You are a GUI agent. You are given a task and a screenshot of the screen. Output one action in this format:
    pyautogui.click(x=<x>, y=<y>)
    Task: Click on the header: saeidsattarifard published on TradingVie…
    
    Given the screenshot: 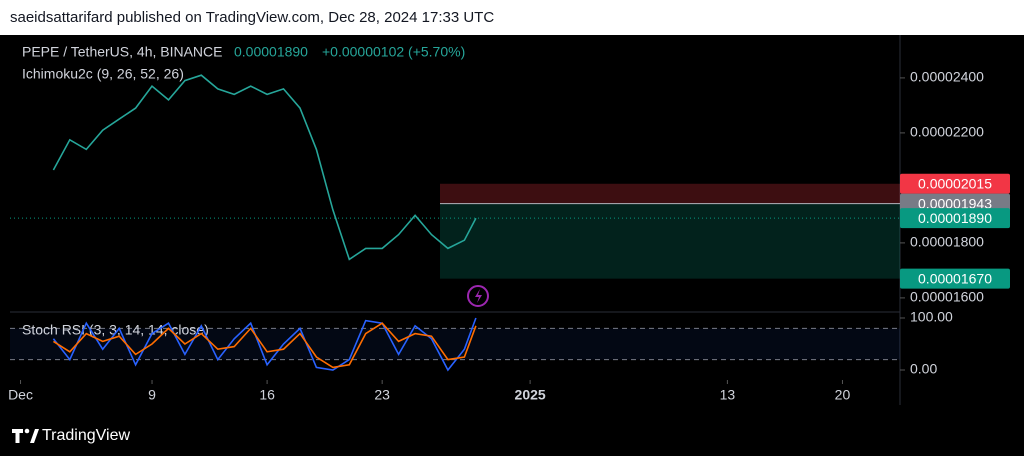 What is the action you would take?
    pyautogui.click(x=252, y=17)
    